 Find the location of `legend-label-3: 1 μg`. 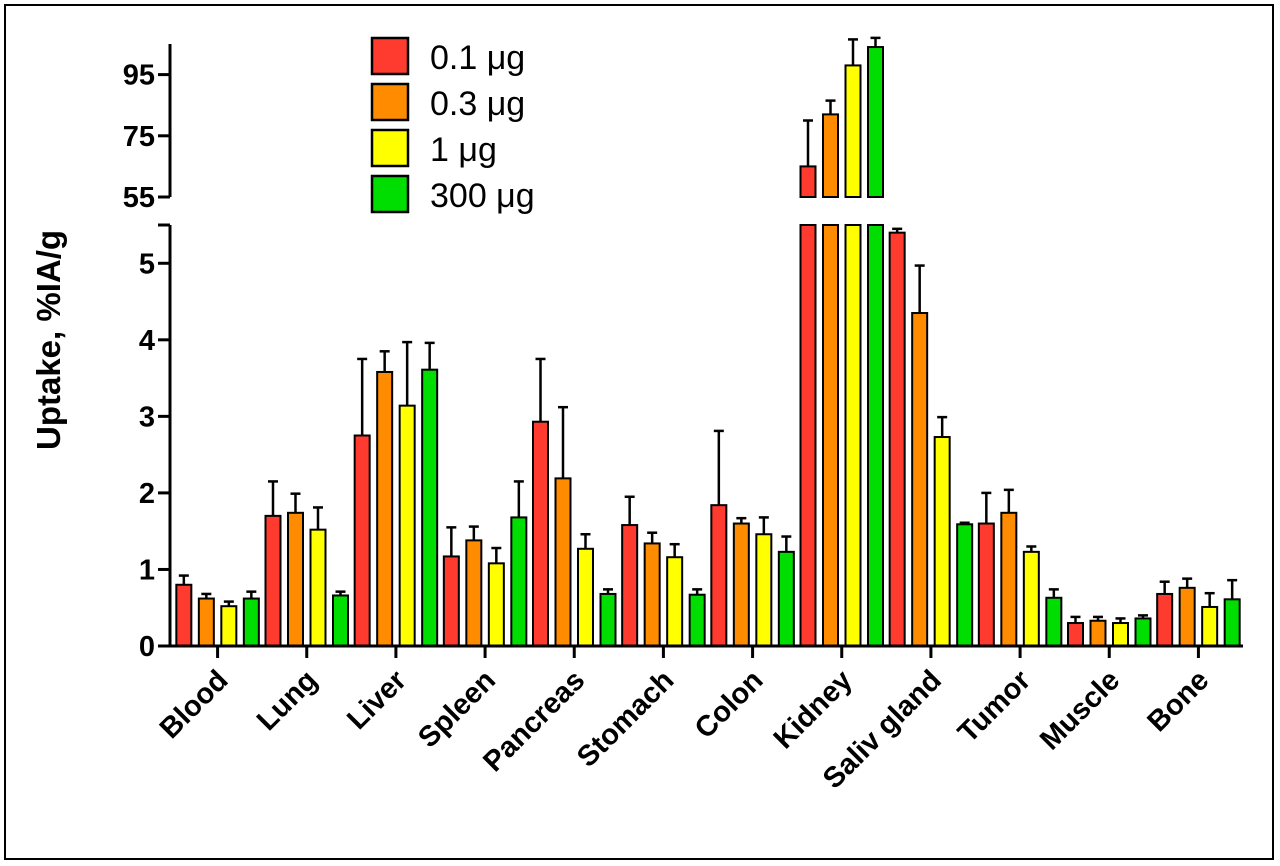

legend-label-3: 1 μg is located at coordinates (463, 150).